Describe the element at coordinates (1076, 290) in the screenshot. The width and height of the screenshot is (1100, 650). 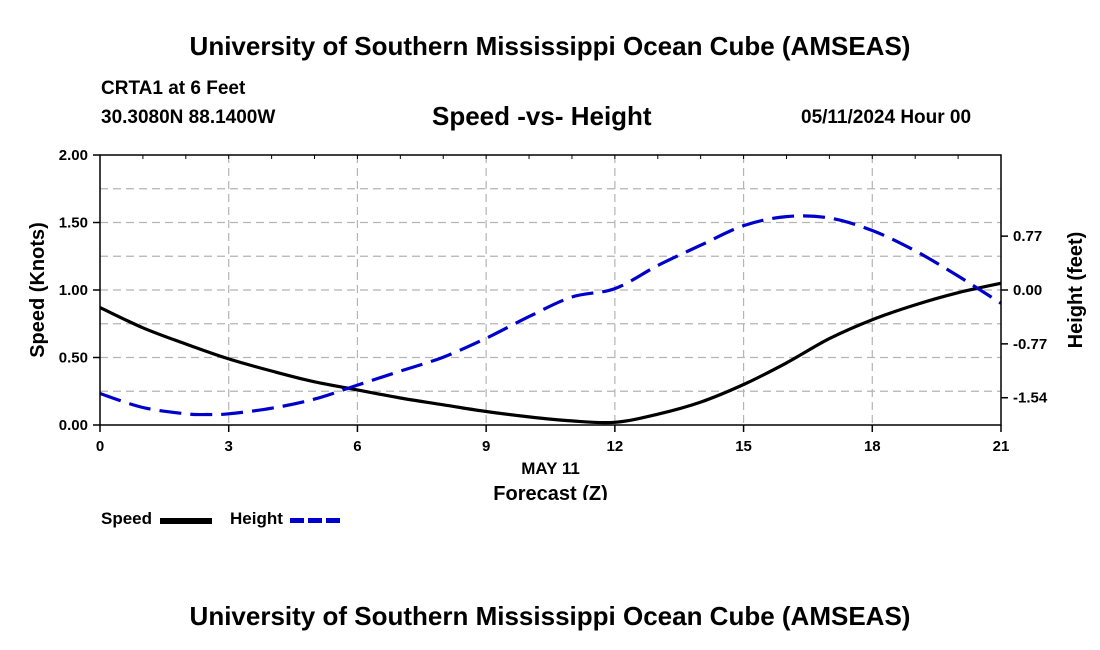
I see `y2-axis-title: Height (feet)` at that location.